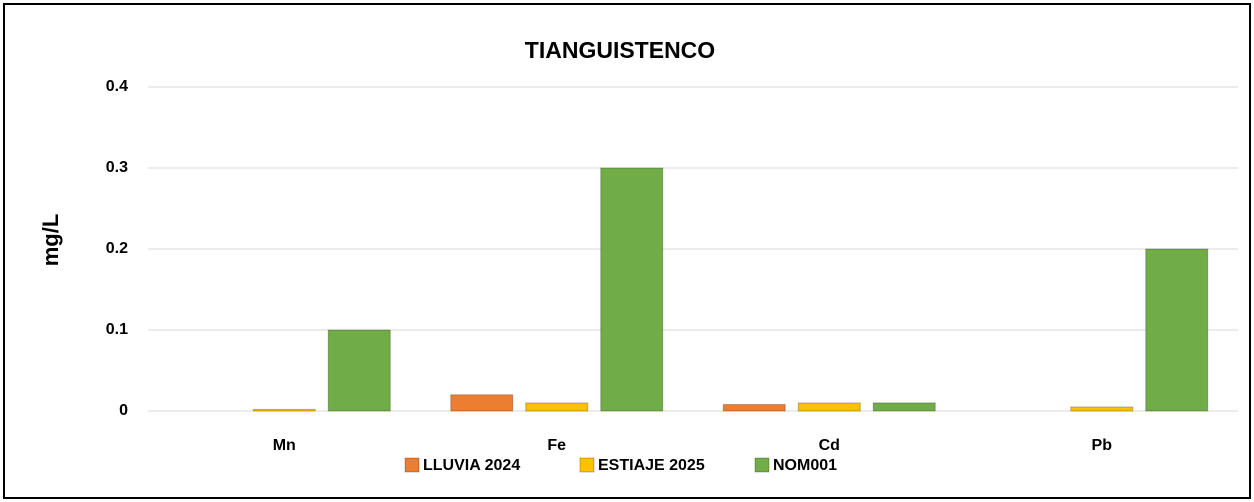 Image resolution: width=1254 pixels, height=502 pixels. What do you see at coordinates (117, 167) in the screenshot?
I see `y-tick-label: 0.3` at bounding box center [117, 167].